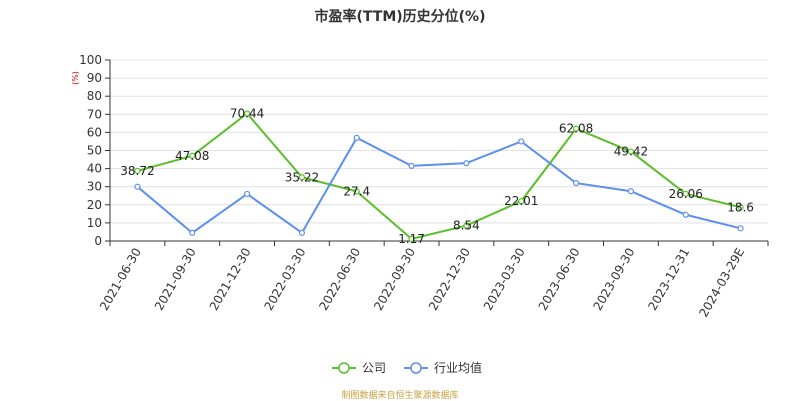  I want to click on data-label: 70.44, so click(247, 114).